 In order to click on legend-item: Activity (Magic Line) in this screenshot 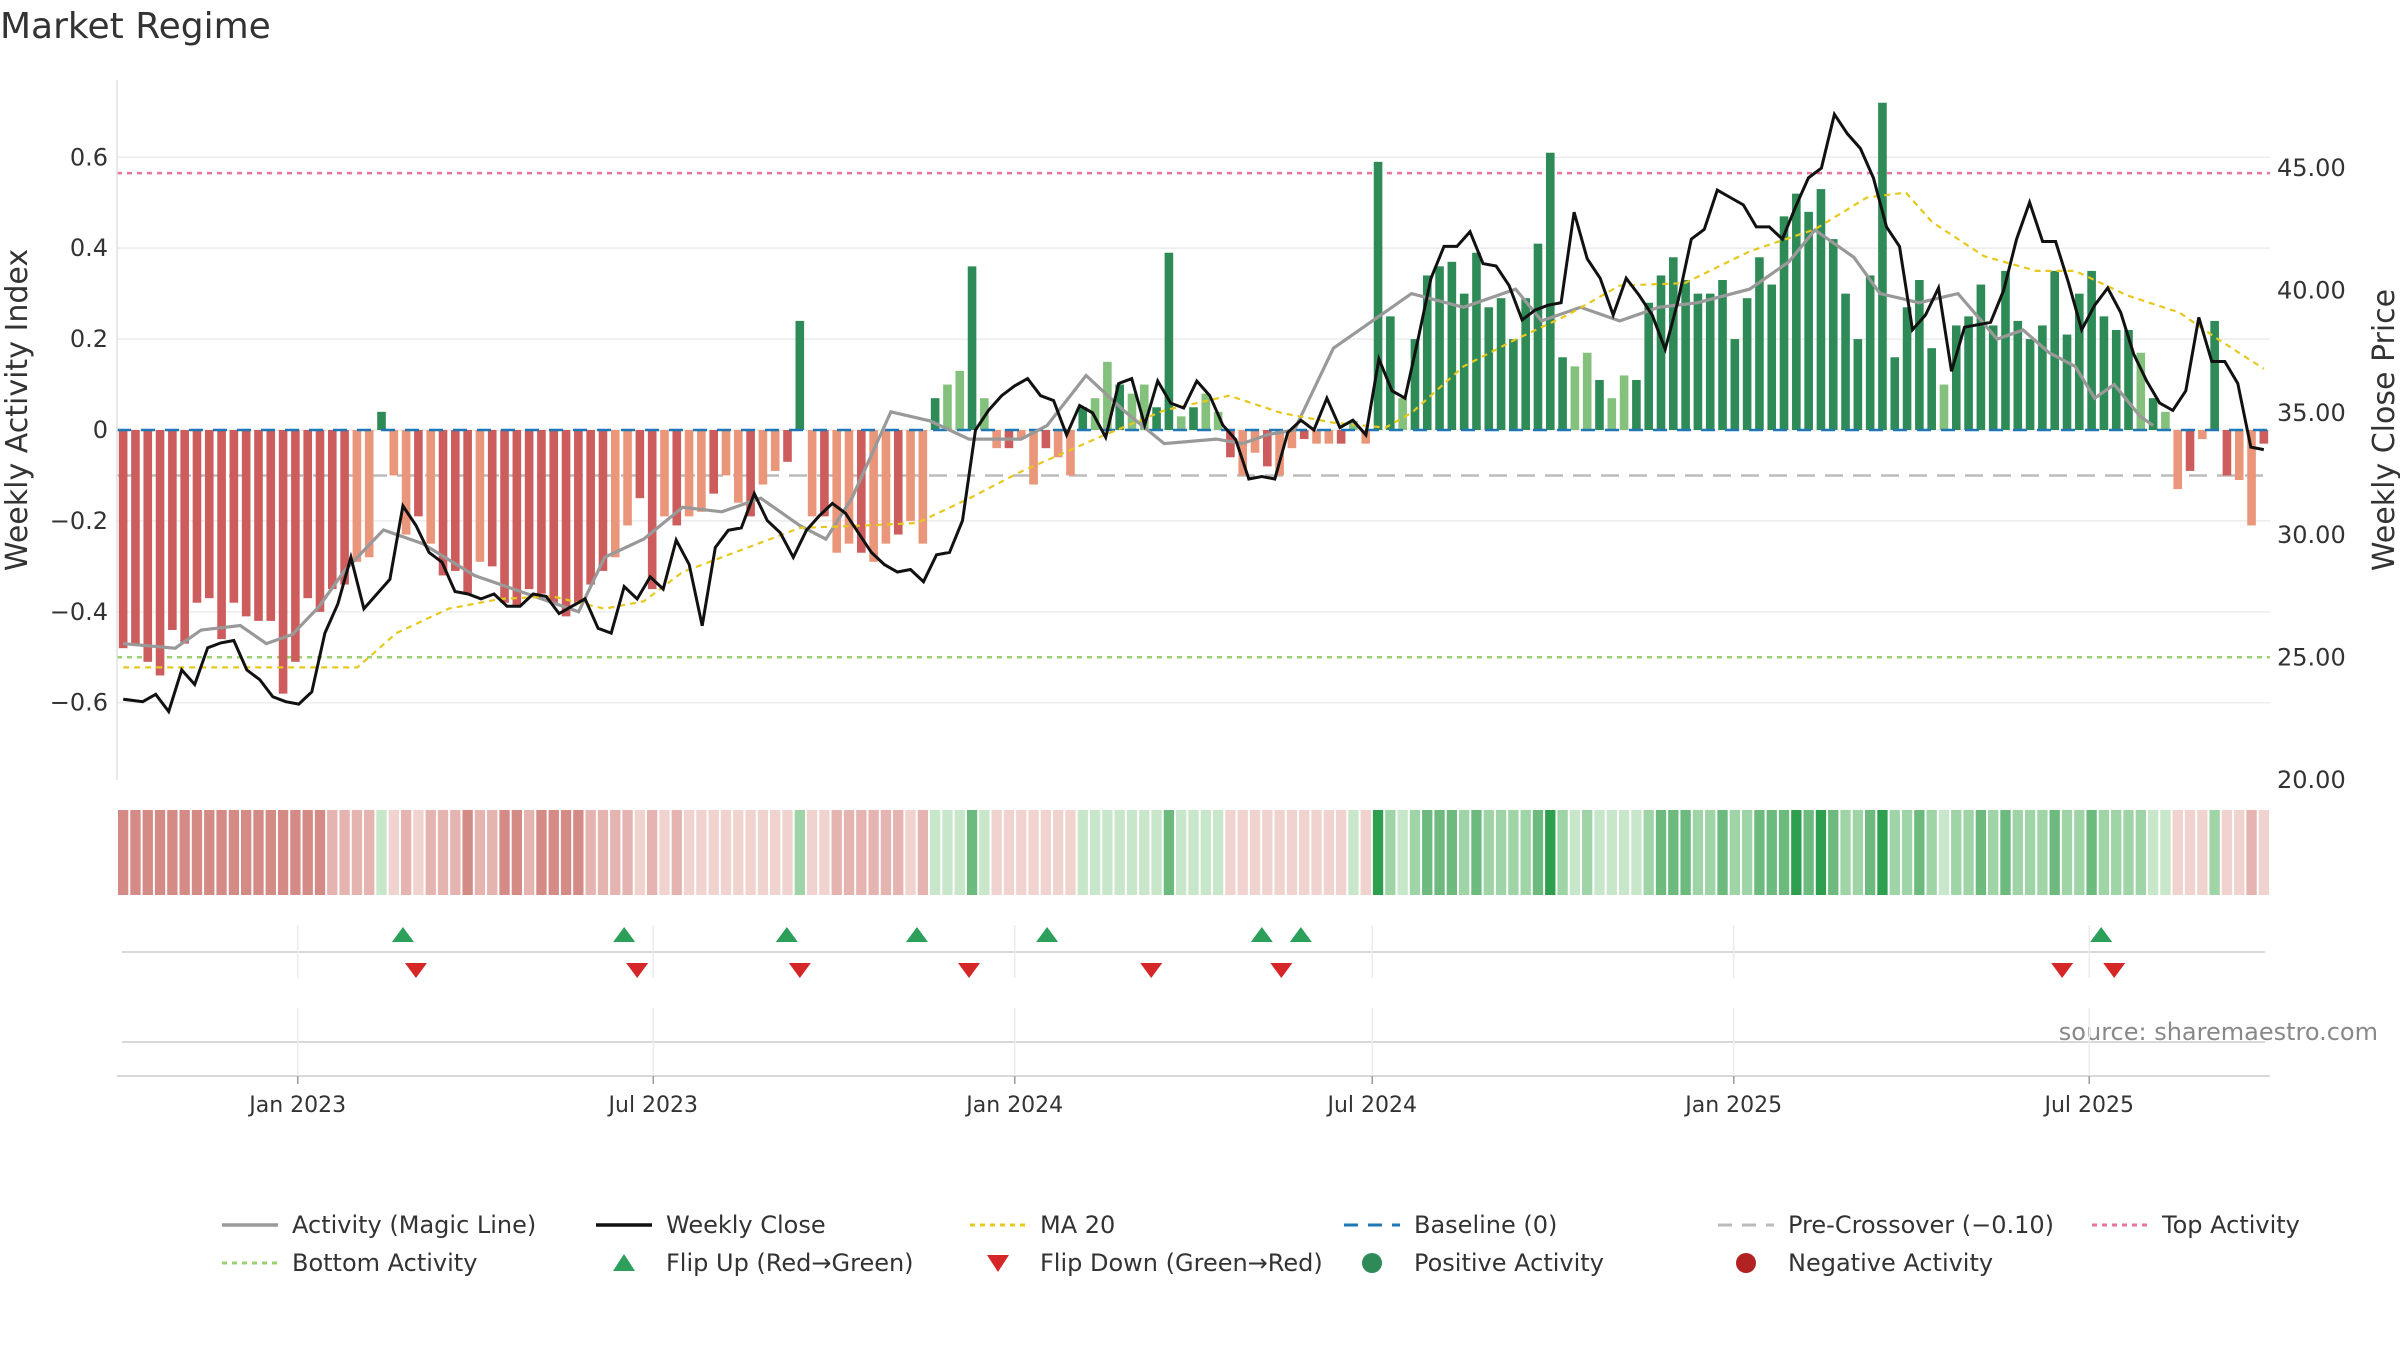, I will do `click(379, 1225)`.